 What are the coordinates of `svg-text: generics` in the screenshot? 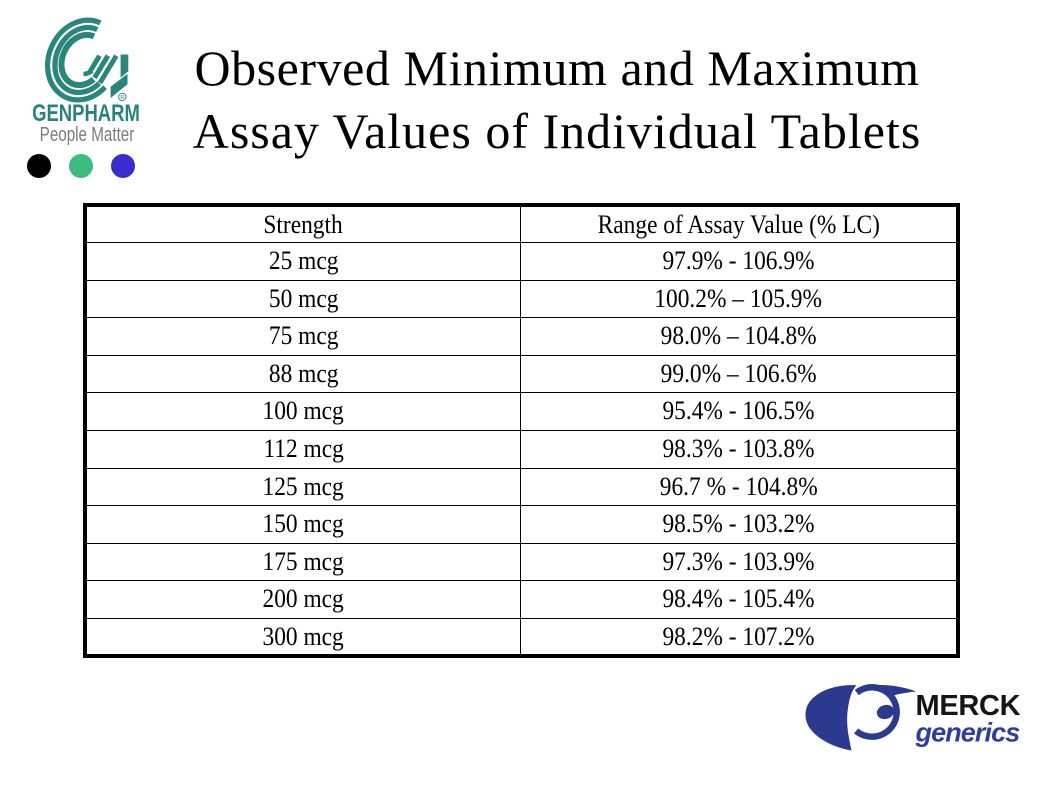 It's located at (968, 733).